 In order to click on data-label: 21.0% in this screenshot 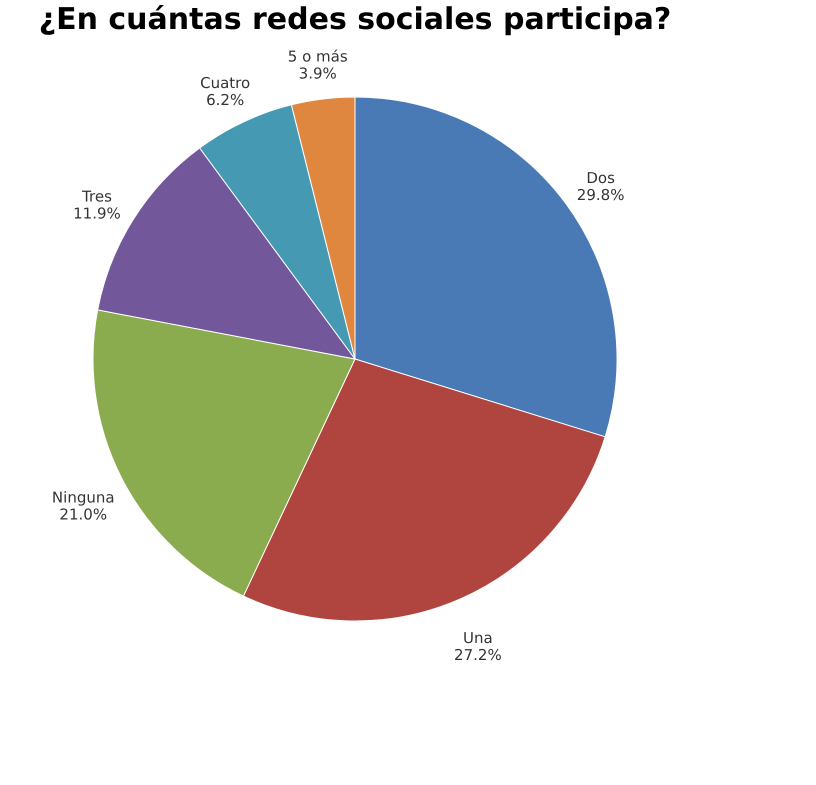, I will do `click(83, 514)`.